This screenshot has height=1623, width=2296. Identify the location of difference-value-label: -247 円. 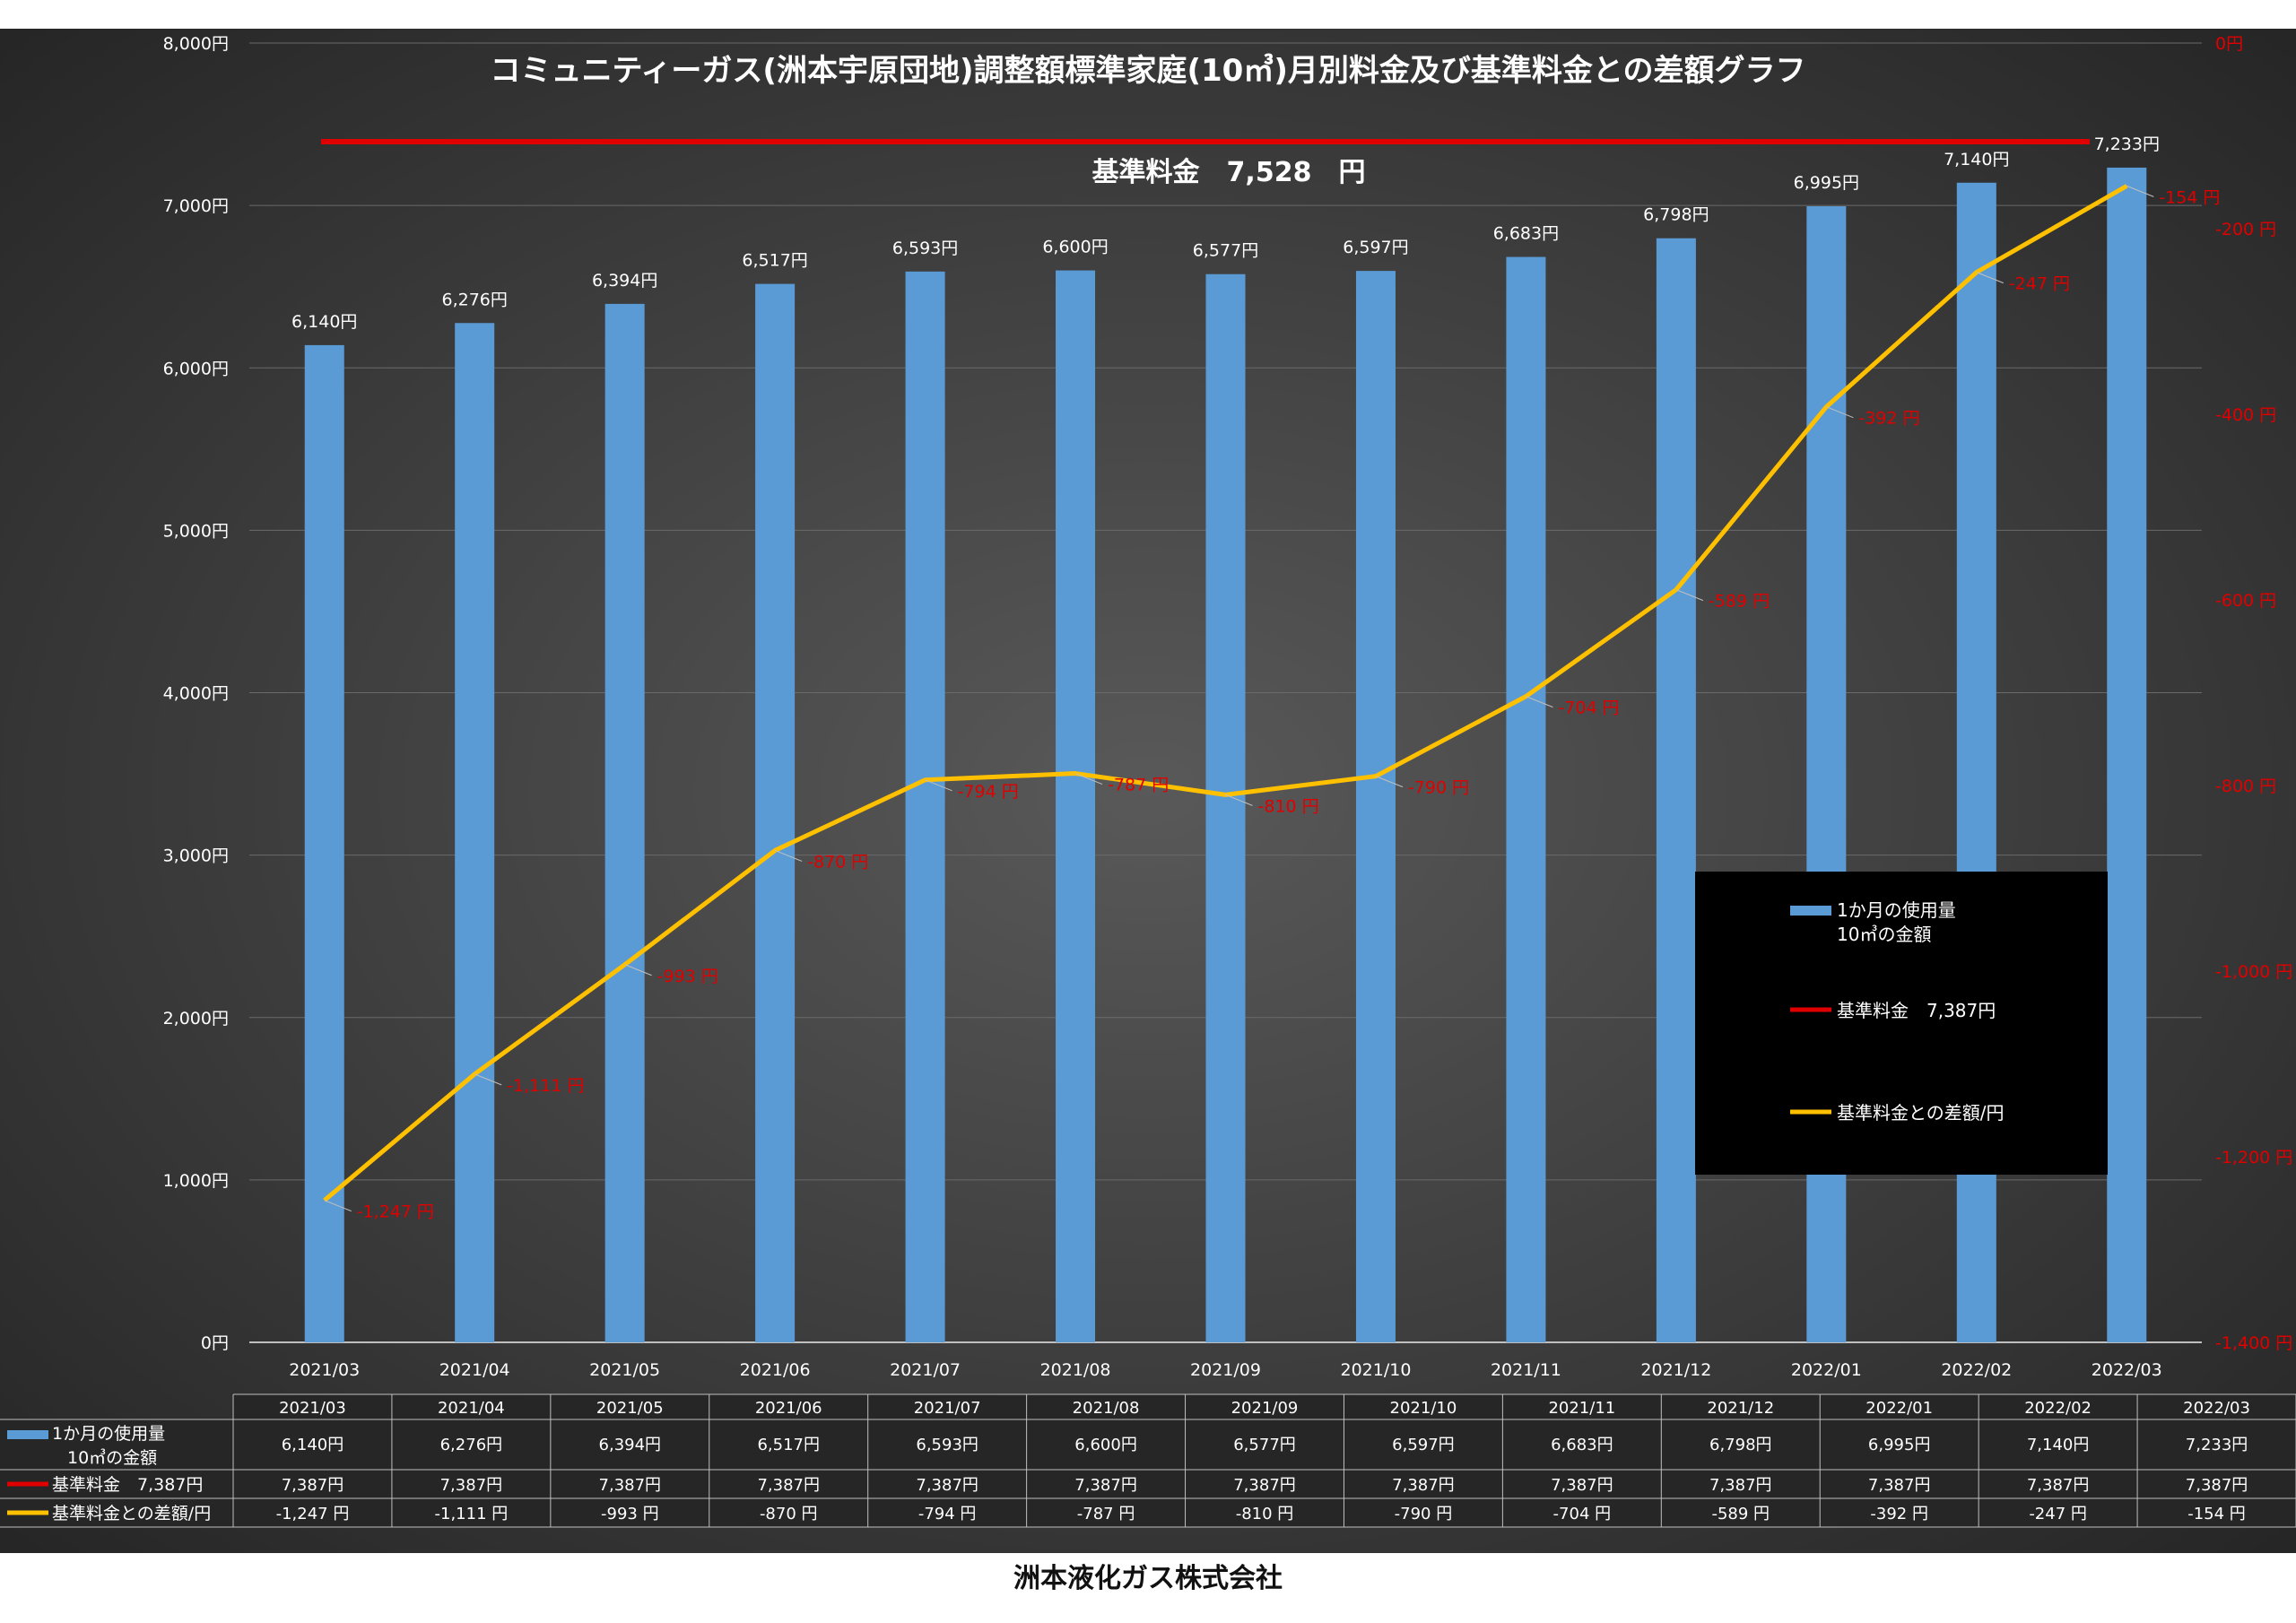
(2039, 284).